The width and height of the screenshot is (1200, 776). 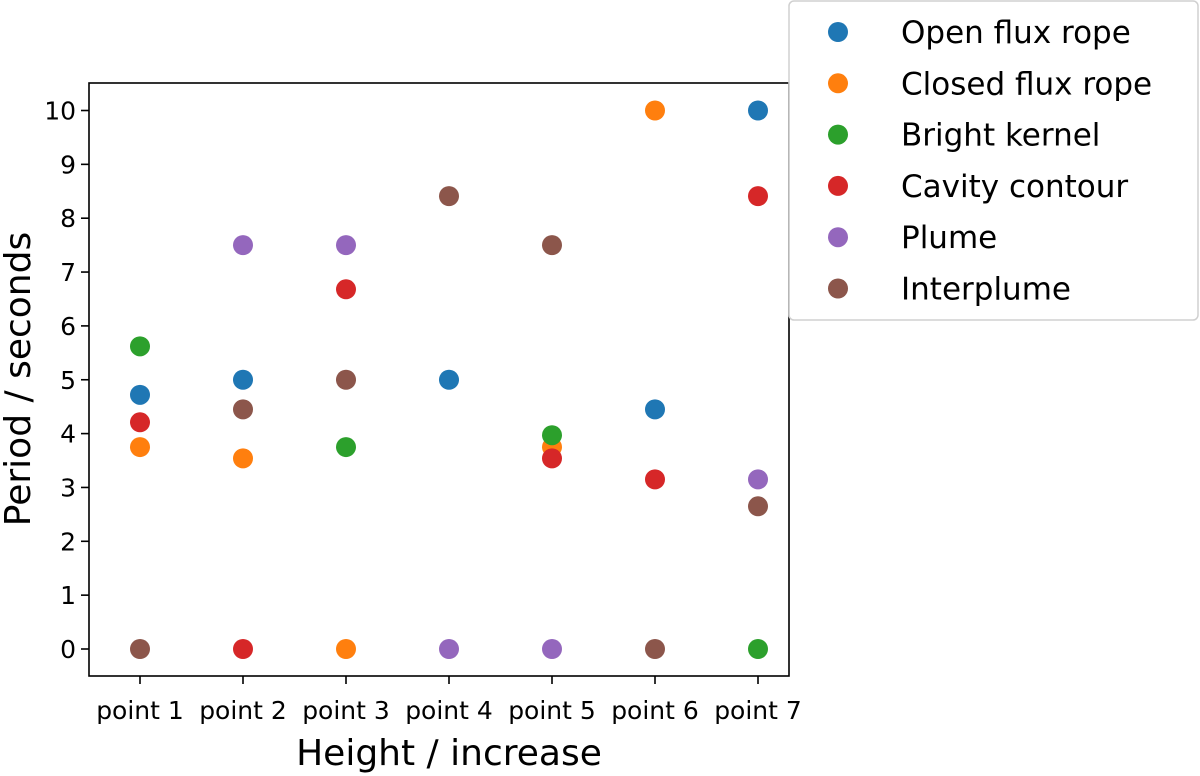 I want to click on x-axis-title: Height / increase, so click(x=449, y=753).